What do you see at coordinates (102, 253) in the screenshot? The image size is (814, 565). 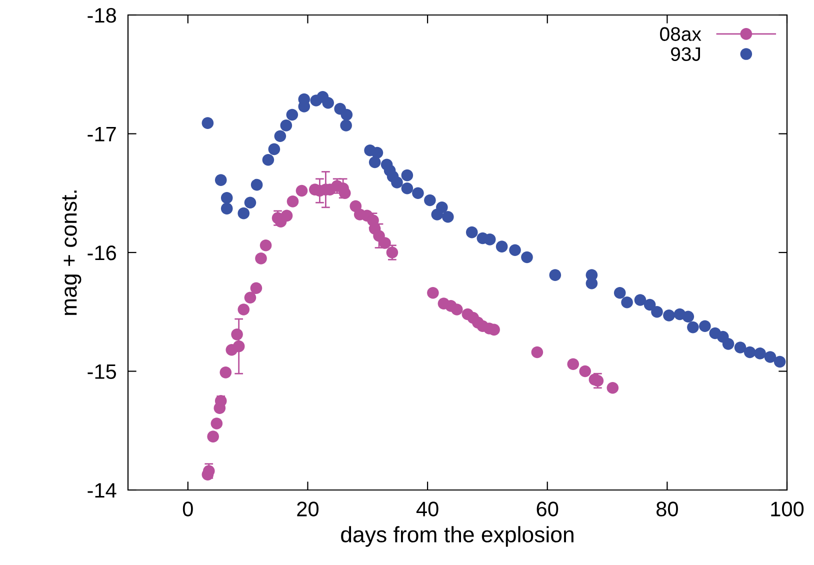 I see `y-tick-label: -16` at bounding box center [102, 253].